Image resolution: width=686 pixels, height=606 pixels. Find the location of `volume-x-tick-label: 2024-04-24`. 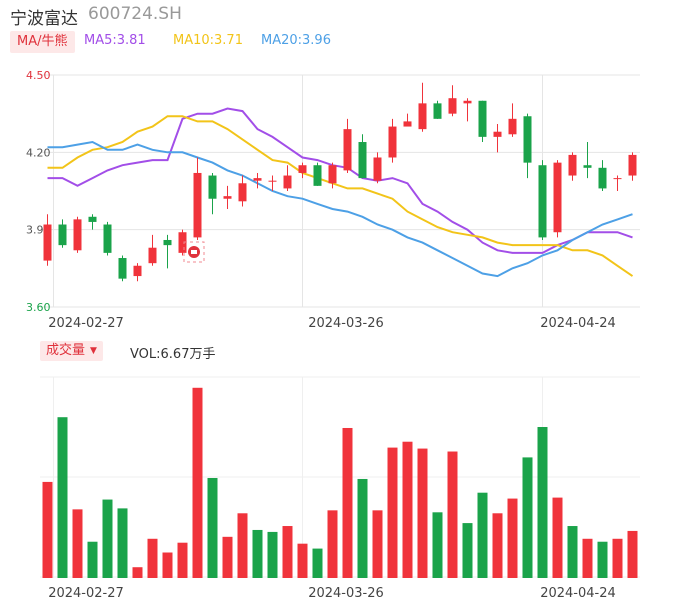

volume-x-tick-label: 2024-04-24 is located at coordinates (578, 593).